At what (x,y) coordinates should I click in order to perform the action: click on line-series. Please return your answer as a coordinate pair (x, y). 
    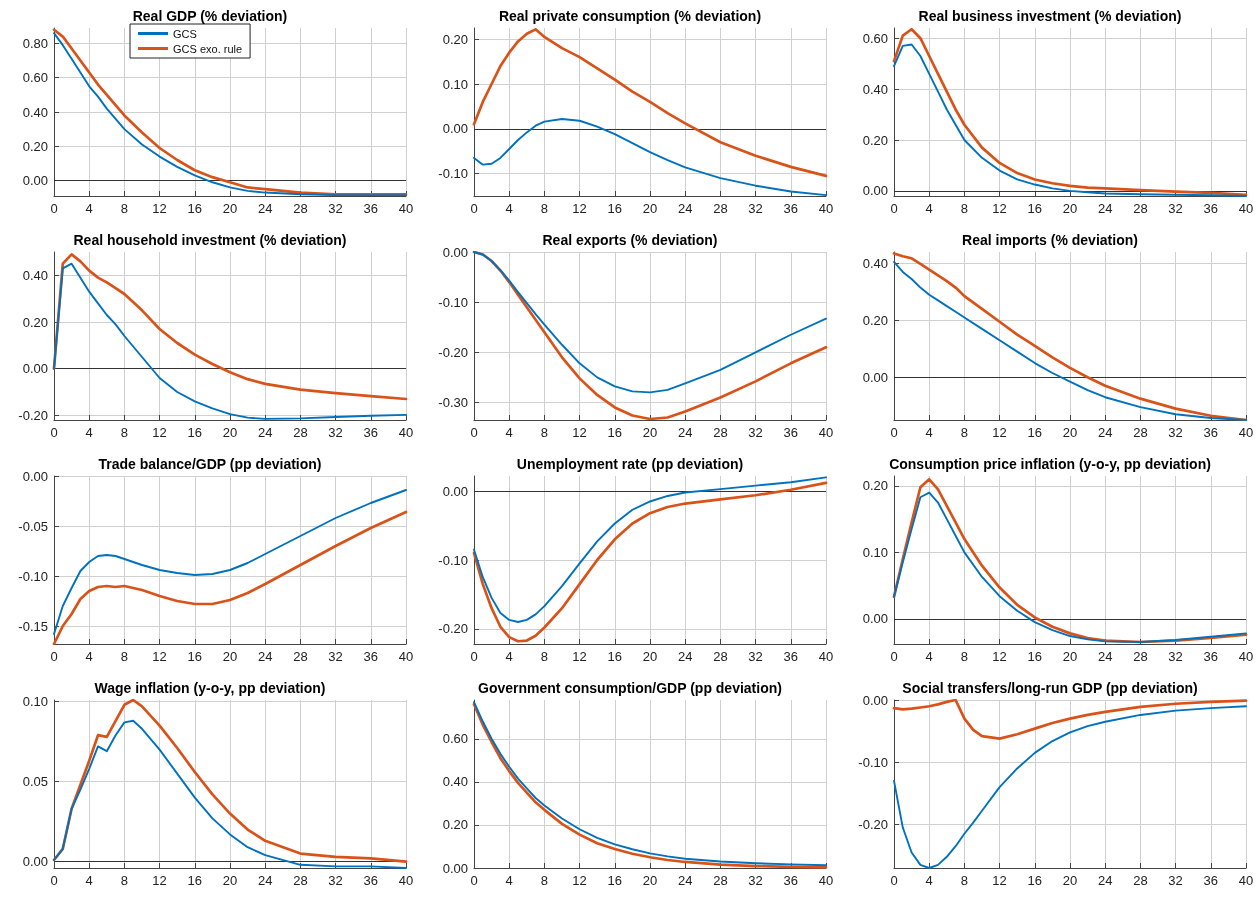
    Looking at the image, I should click on (230, 562).